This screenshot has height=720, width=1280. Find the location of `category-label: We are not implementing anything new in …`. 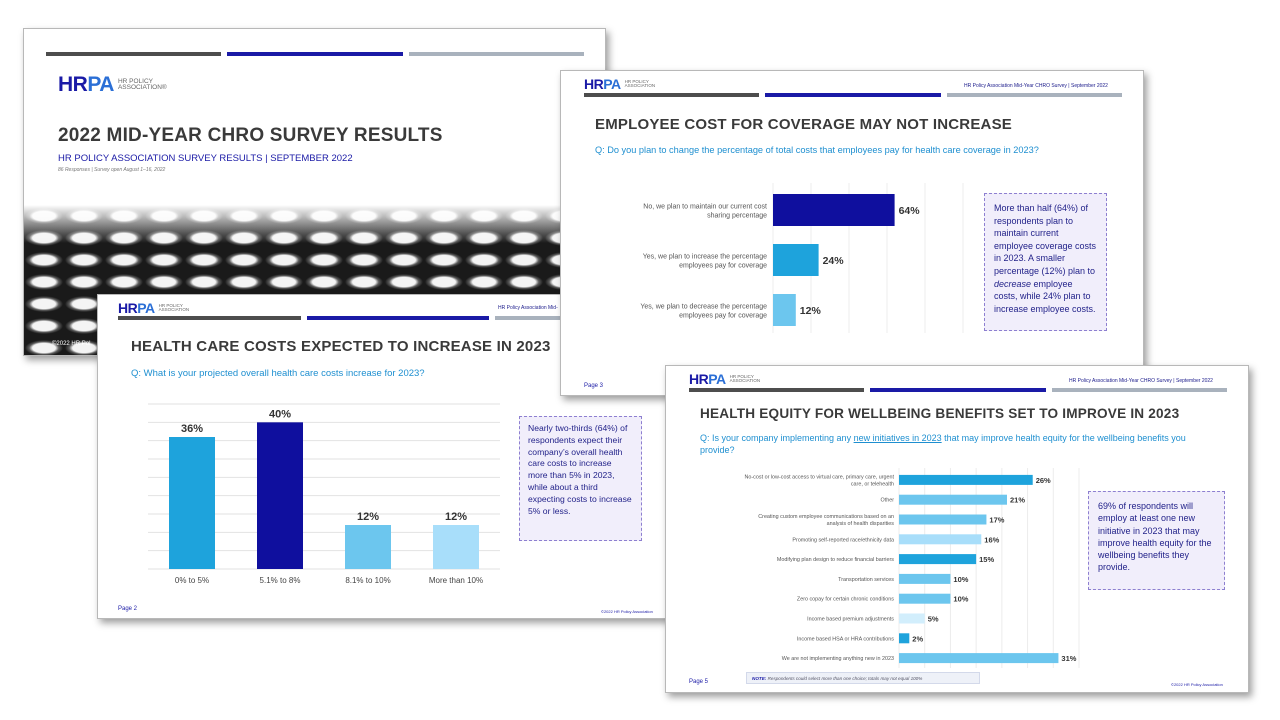

category-label: We are not implementing anything new in … is located at coordinates (838, 659).